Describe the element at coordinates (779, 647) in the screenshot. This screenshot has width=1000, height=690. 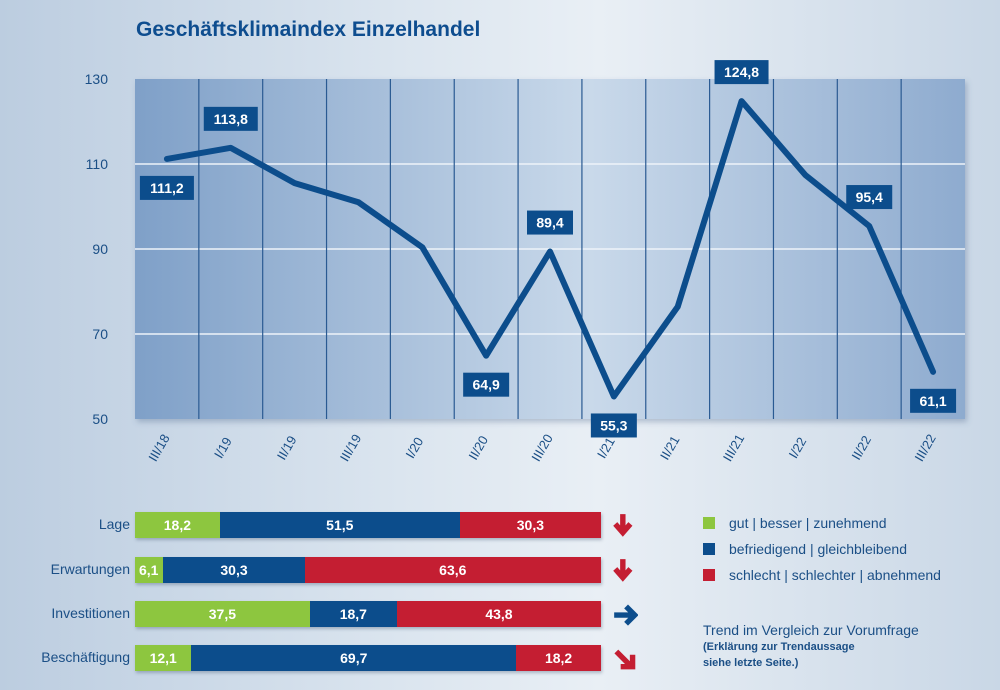
I see `trend-note-line1: (Erklärung zur Trendaussage` at that location.